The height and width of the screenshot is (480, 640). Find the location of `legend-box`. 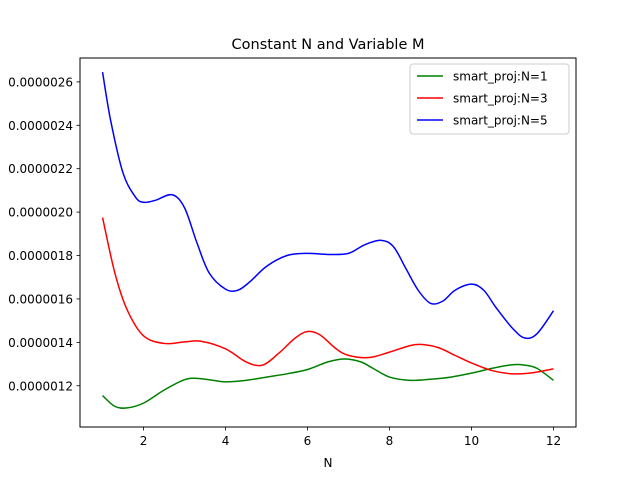

legend-box is located at coordinates (489, 99).